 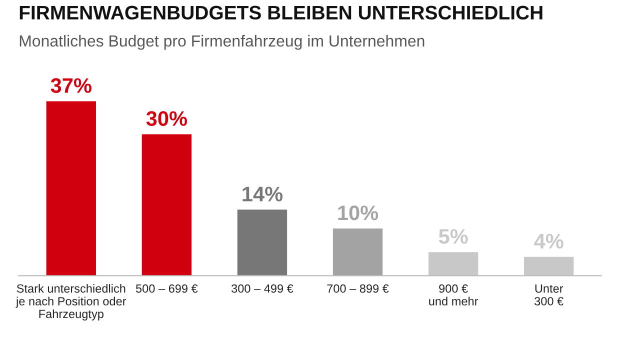 What do you see at coordinates (71, 302) in the screenshot?
I see `x-tick-label: Stark unterschiedlich je nach Position oder Fahrzeugtyp` at bounding box center [71, 302].